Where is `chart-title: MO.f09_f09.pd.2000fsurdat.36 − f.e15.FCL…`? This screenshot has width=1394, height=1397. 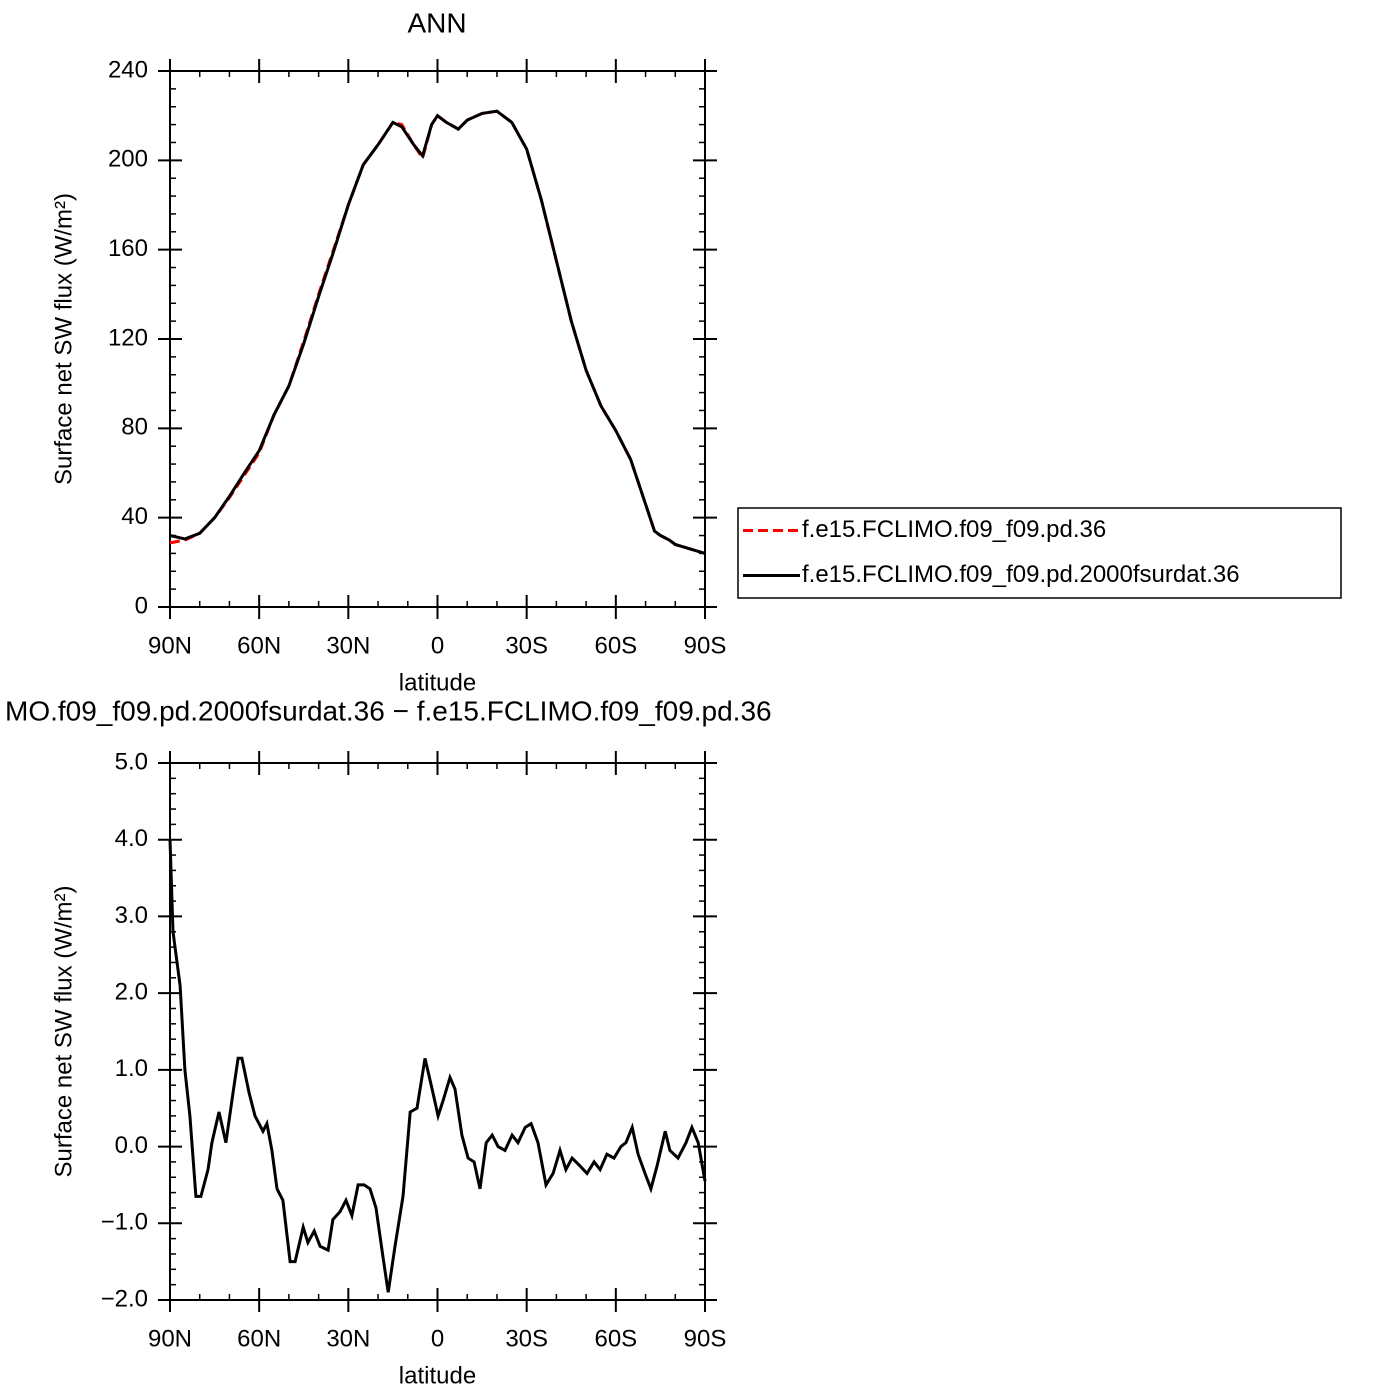 chart-title: MO.f09_f09.pd.2000fsurdat.36 − f.e15.FCL… is located at coordinates (388, 710).